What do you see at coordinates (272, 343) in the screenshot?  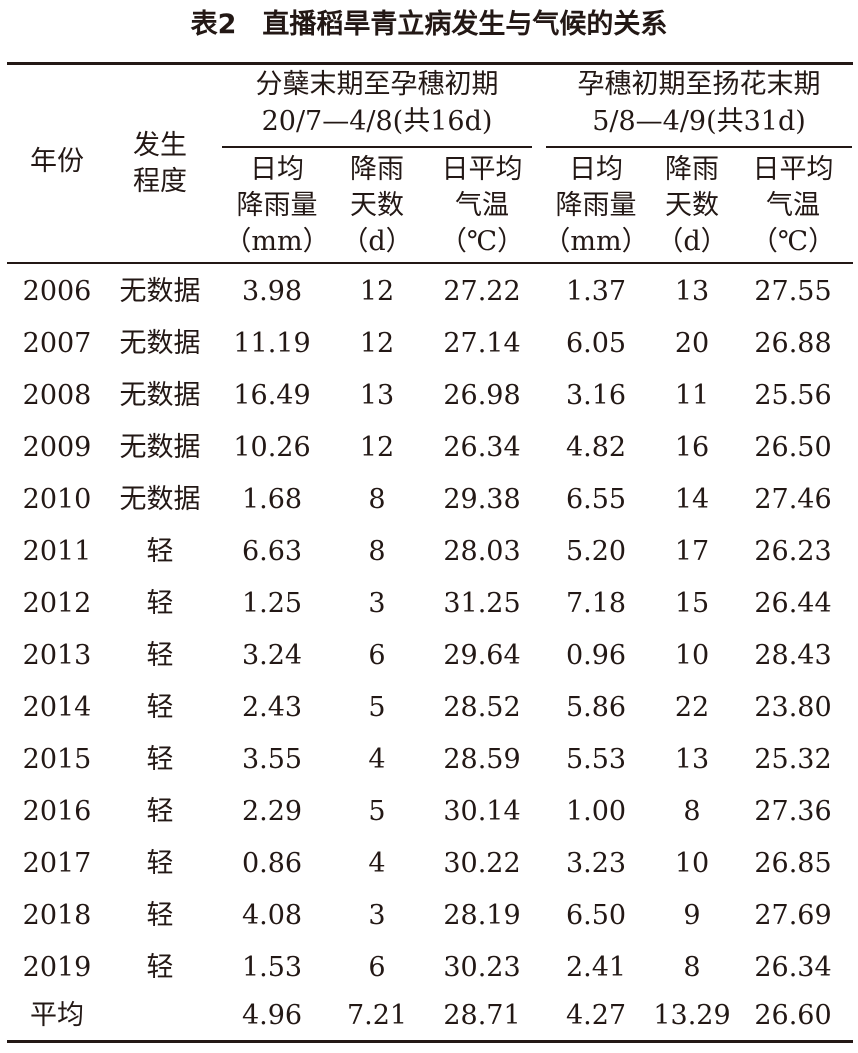 I see `cell-g1-rain: 11.19` at bounding box center [272, 343].